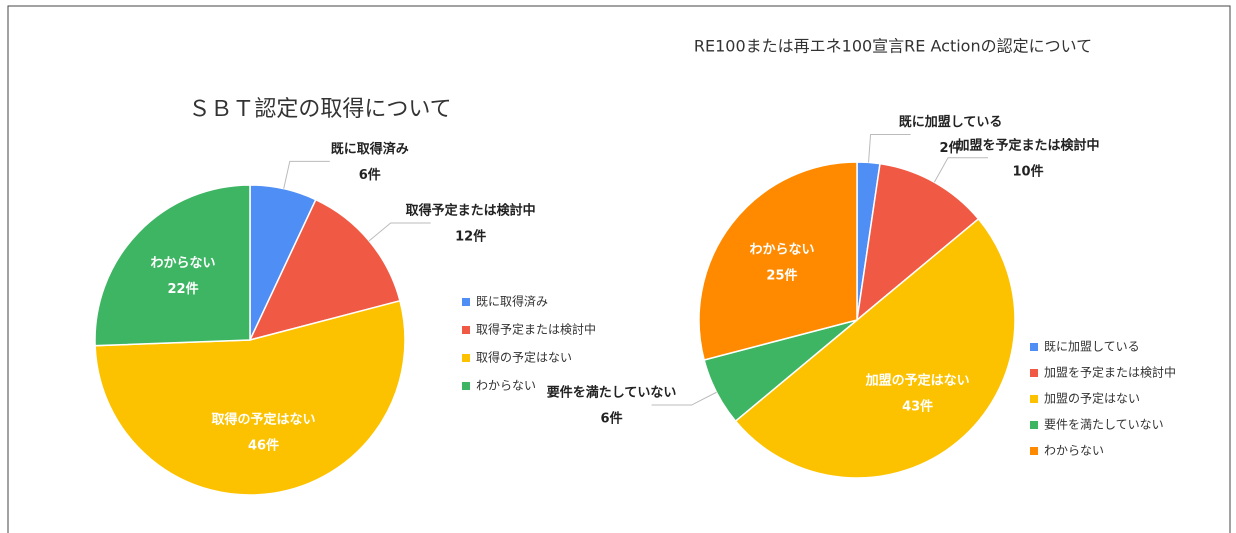  I want to click on data-label-value: 12件, so click(470, 236).